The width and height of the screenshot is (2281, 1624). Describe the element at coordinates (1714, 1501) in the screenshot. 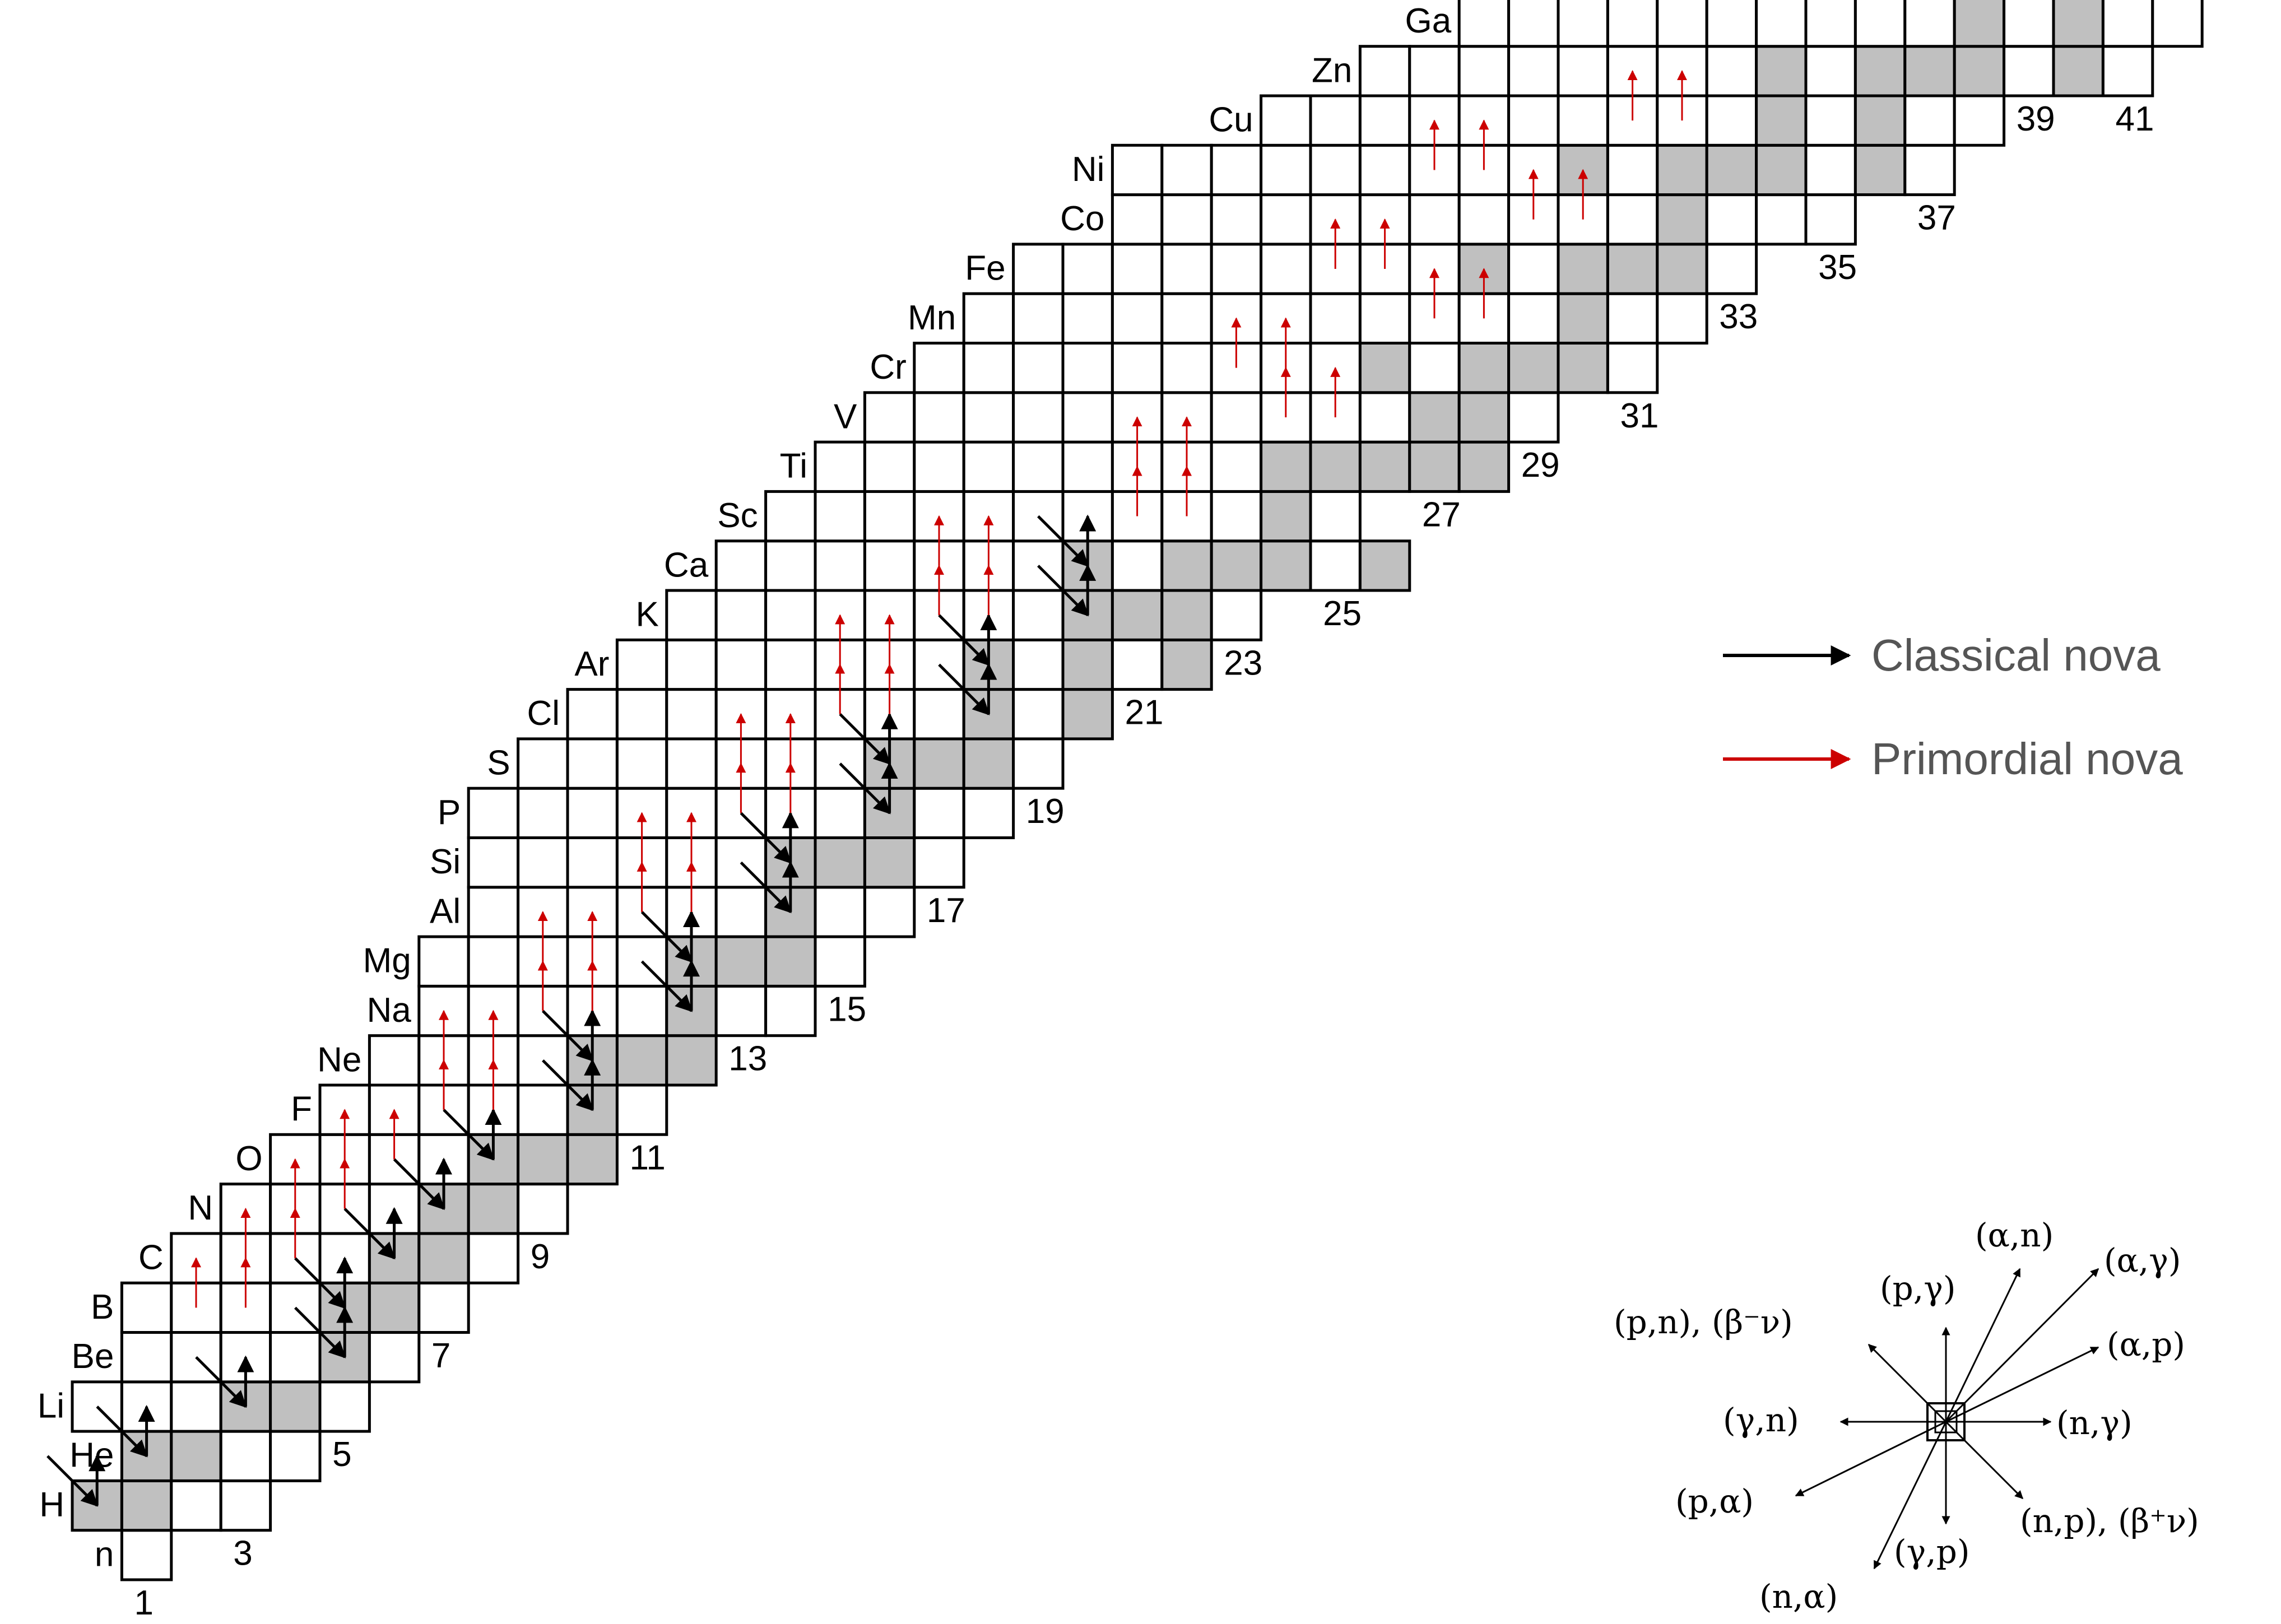

I see `key-label-p-alpha: (p,α)` at that location.